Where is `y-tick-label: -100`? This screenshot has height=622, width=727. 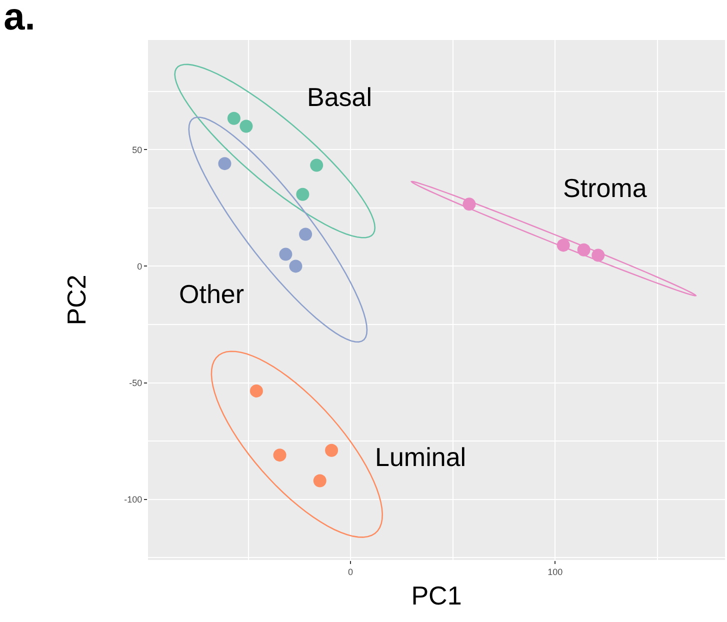 y-tick-label: -100 is located at coordinates (133, 499).